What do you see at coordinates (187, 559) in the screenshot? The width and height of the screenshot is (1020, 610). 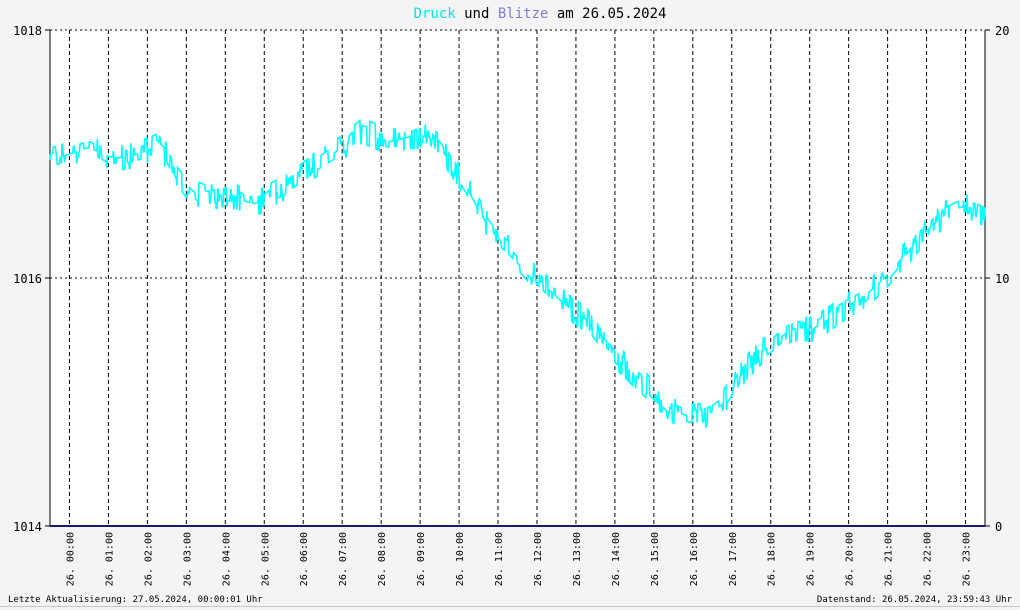 I see `x-tick-label: 26. 03:00` at bounding box center [187, 559].